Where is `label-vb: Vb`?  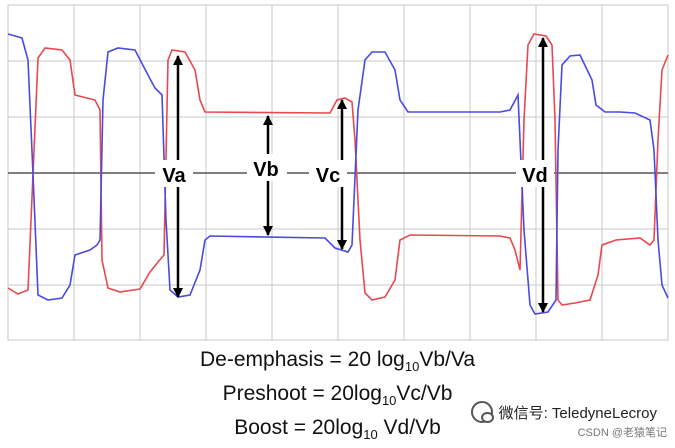
label-vb: Vb is located at coordinates (266, 170).